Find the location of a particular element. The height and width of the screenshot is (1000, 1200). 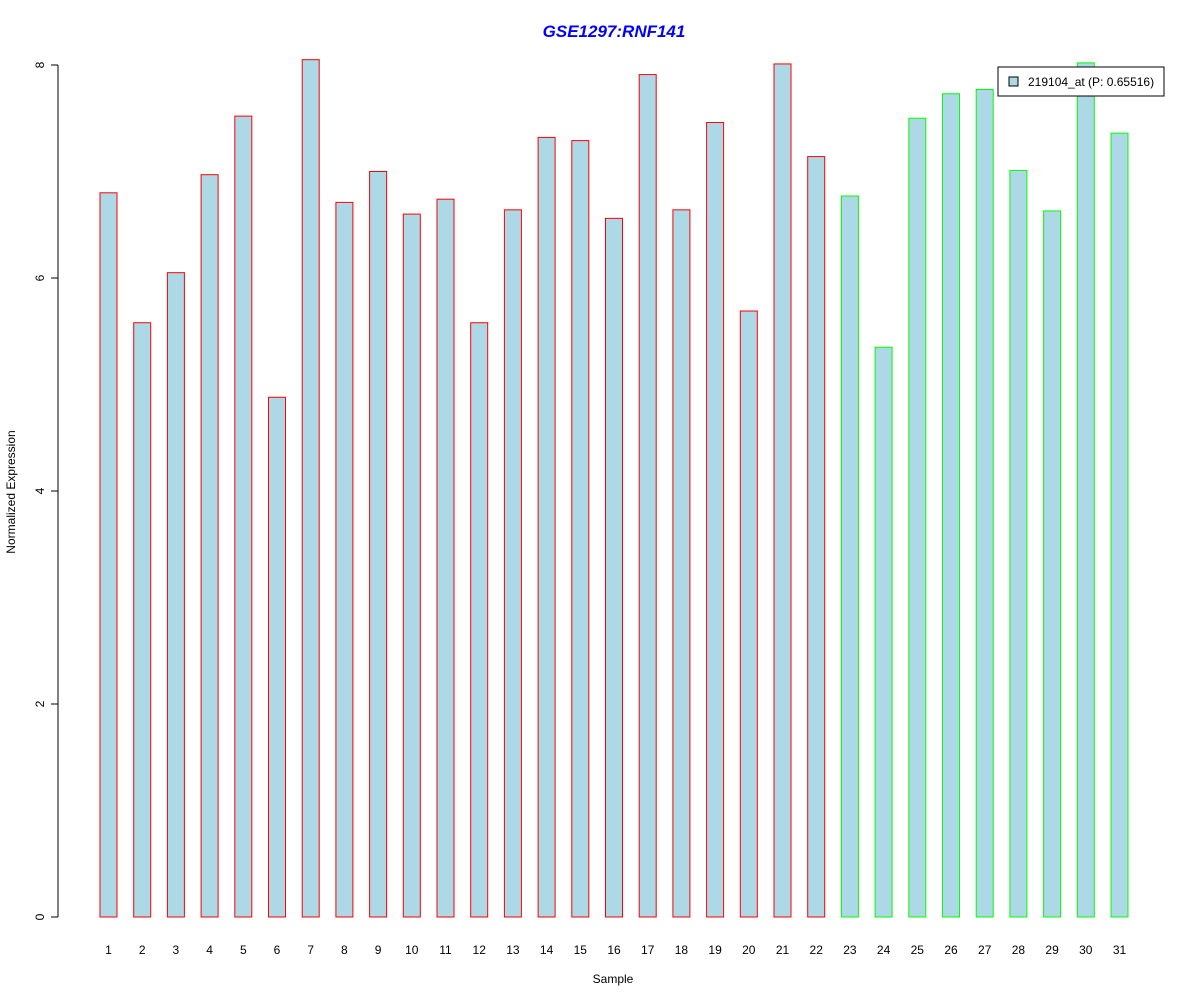

y-axis: 0 2 4 6 8 is located at coordinates (46, 490).